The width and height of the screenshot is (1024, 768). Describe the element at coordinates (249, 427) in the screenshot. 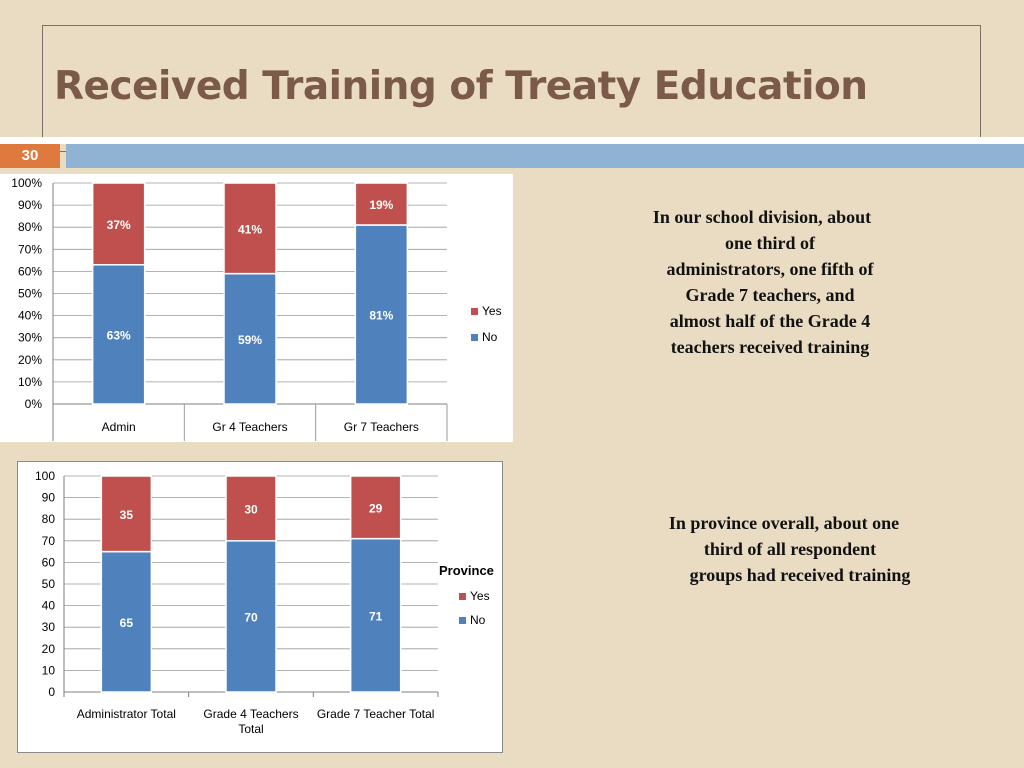

I see `division-chart-x-tick-label: Gr 4 Teachers` at that location.